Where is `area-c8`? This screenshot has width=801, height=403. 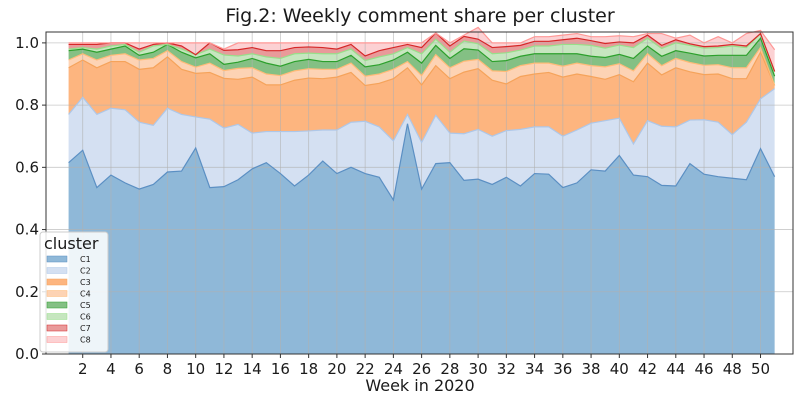
area-c8 is located at coordinates (421, 49).